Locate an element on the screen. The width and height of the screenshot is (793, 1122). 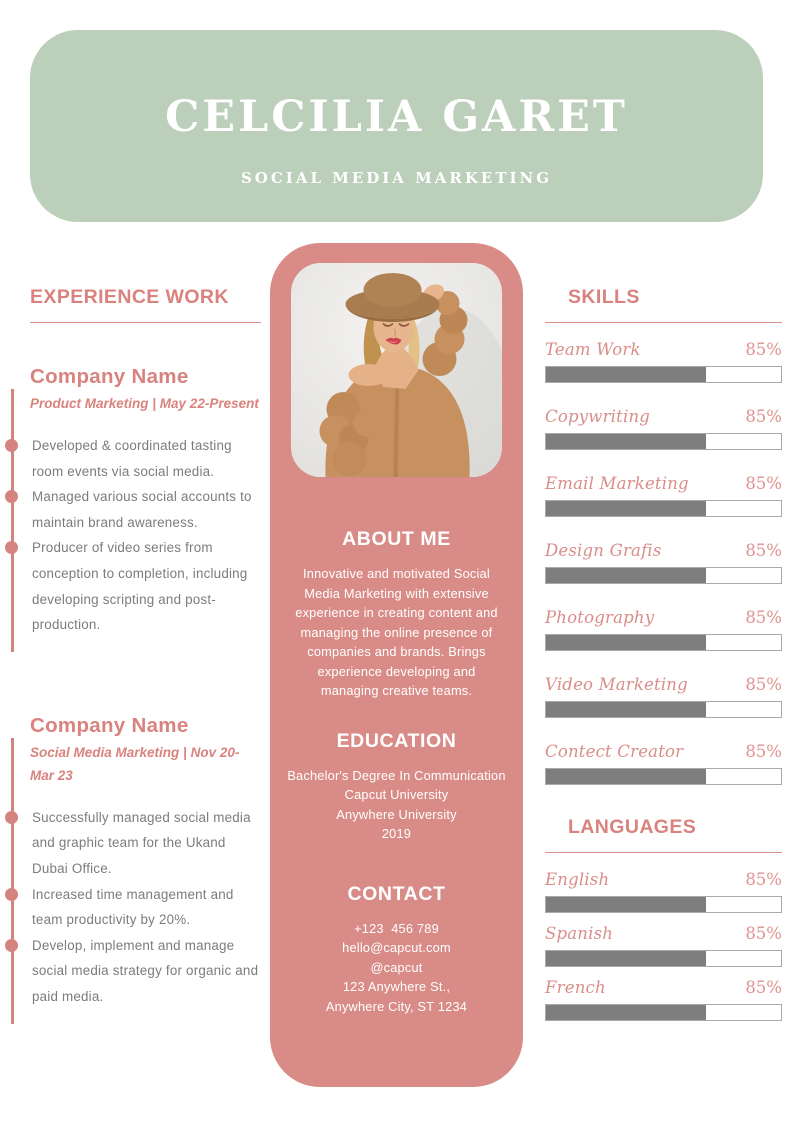
education-line: Capcut University is located at coordinates (396, 794).